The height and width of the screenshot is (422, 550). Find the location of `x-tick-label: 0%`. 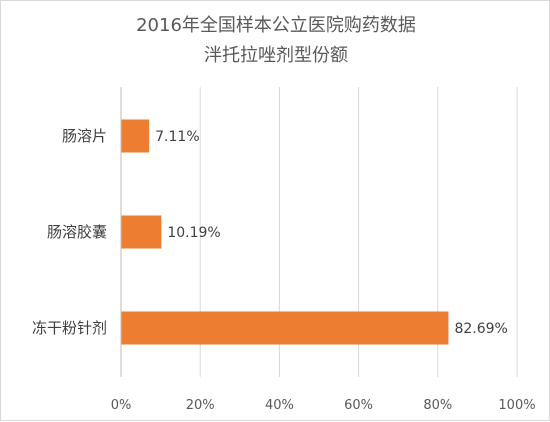

x-tick-label: 0% is located at coordinates (121, 405).